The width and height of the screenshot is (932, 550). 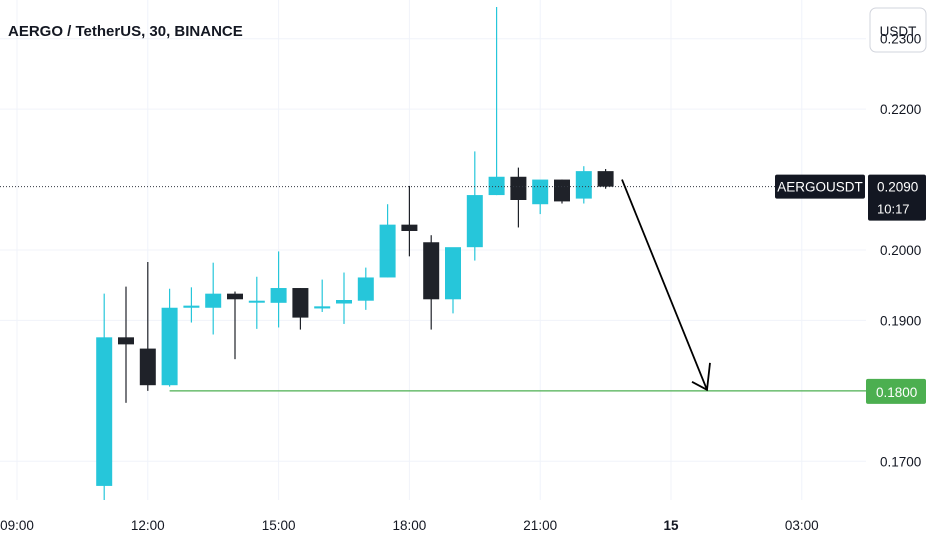 I want to click on currency-button: USDT, so click(x=898, y=30).